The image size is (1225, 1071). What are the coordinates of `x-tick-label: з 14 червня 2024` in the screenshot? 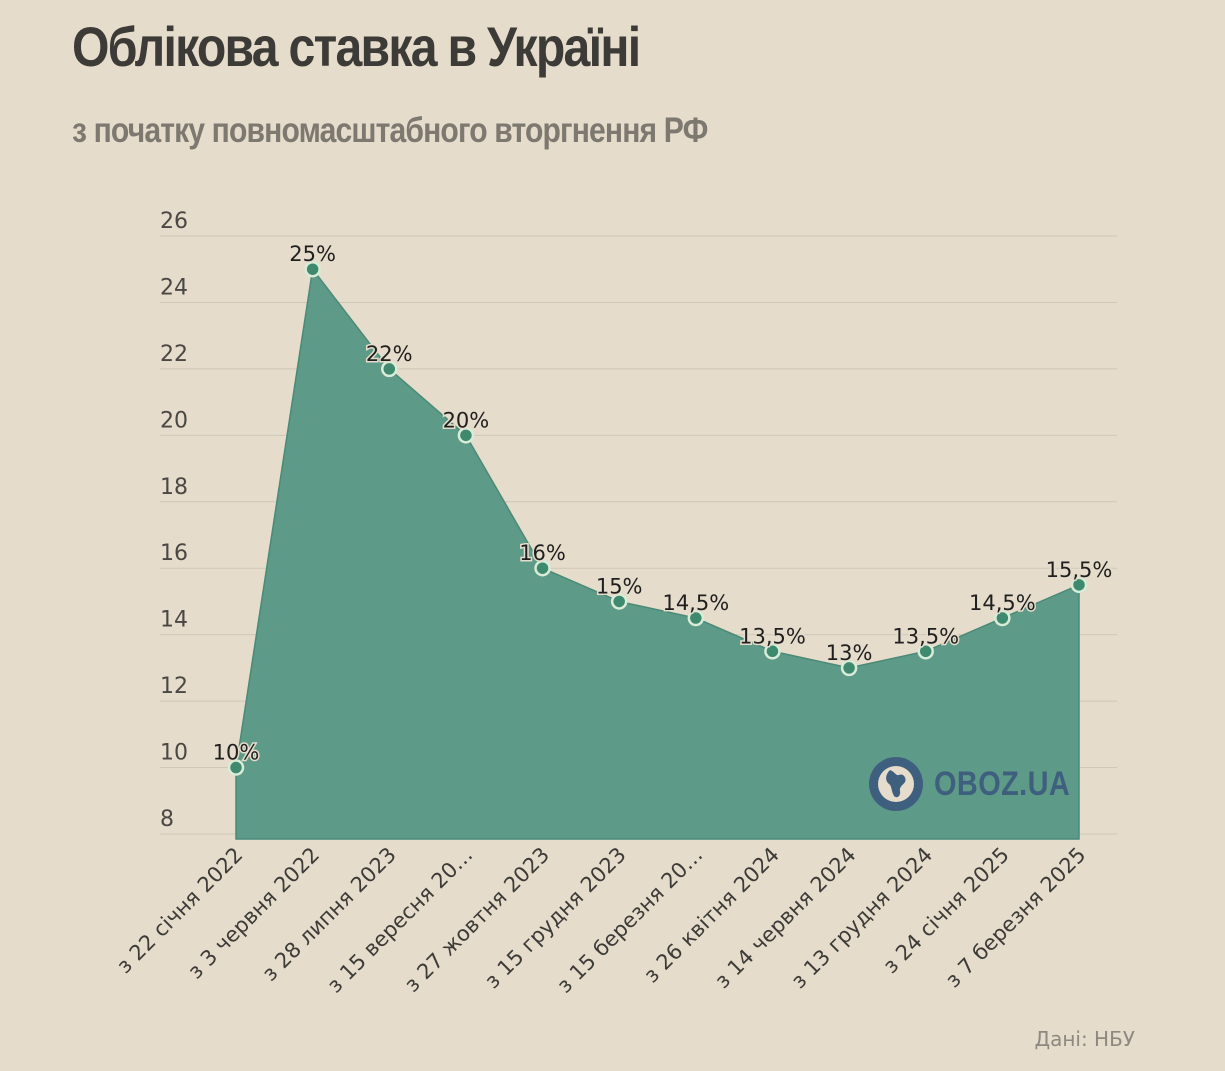 It's located at (785, 918).